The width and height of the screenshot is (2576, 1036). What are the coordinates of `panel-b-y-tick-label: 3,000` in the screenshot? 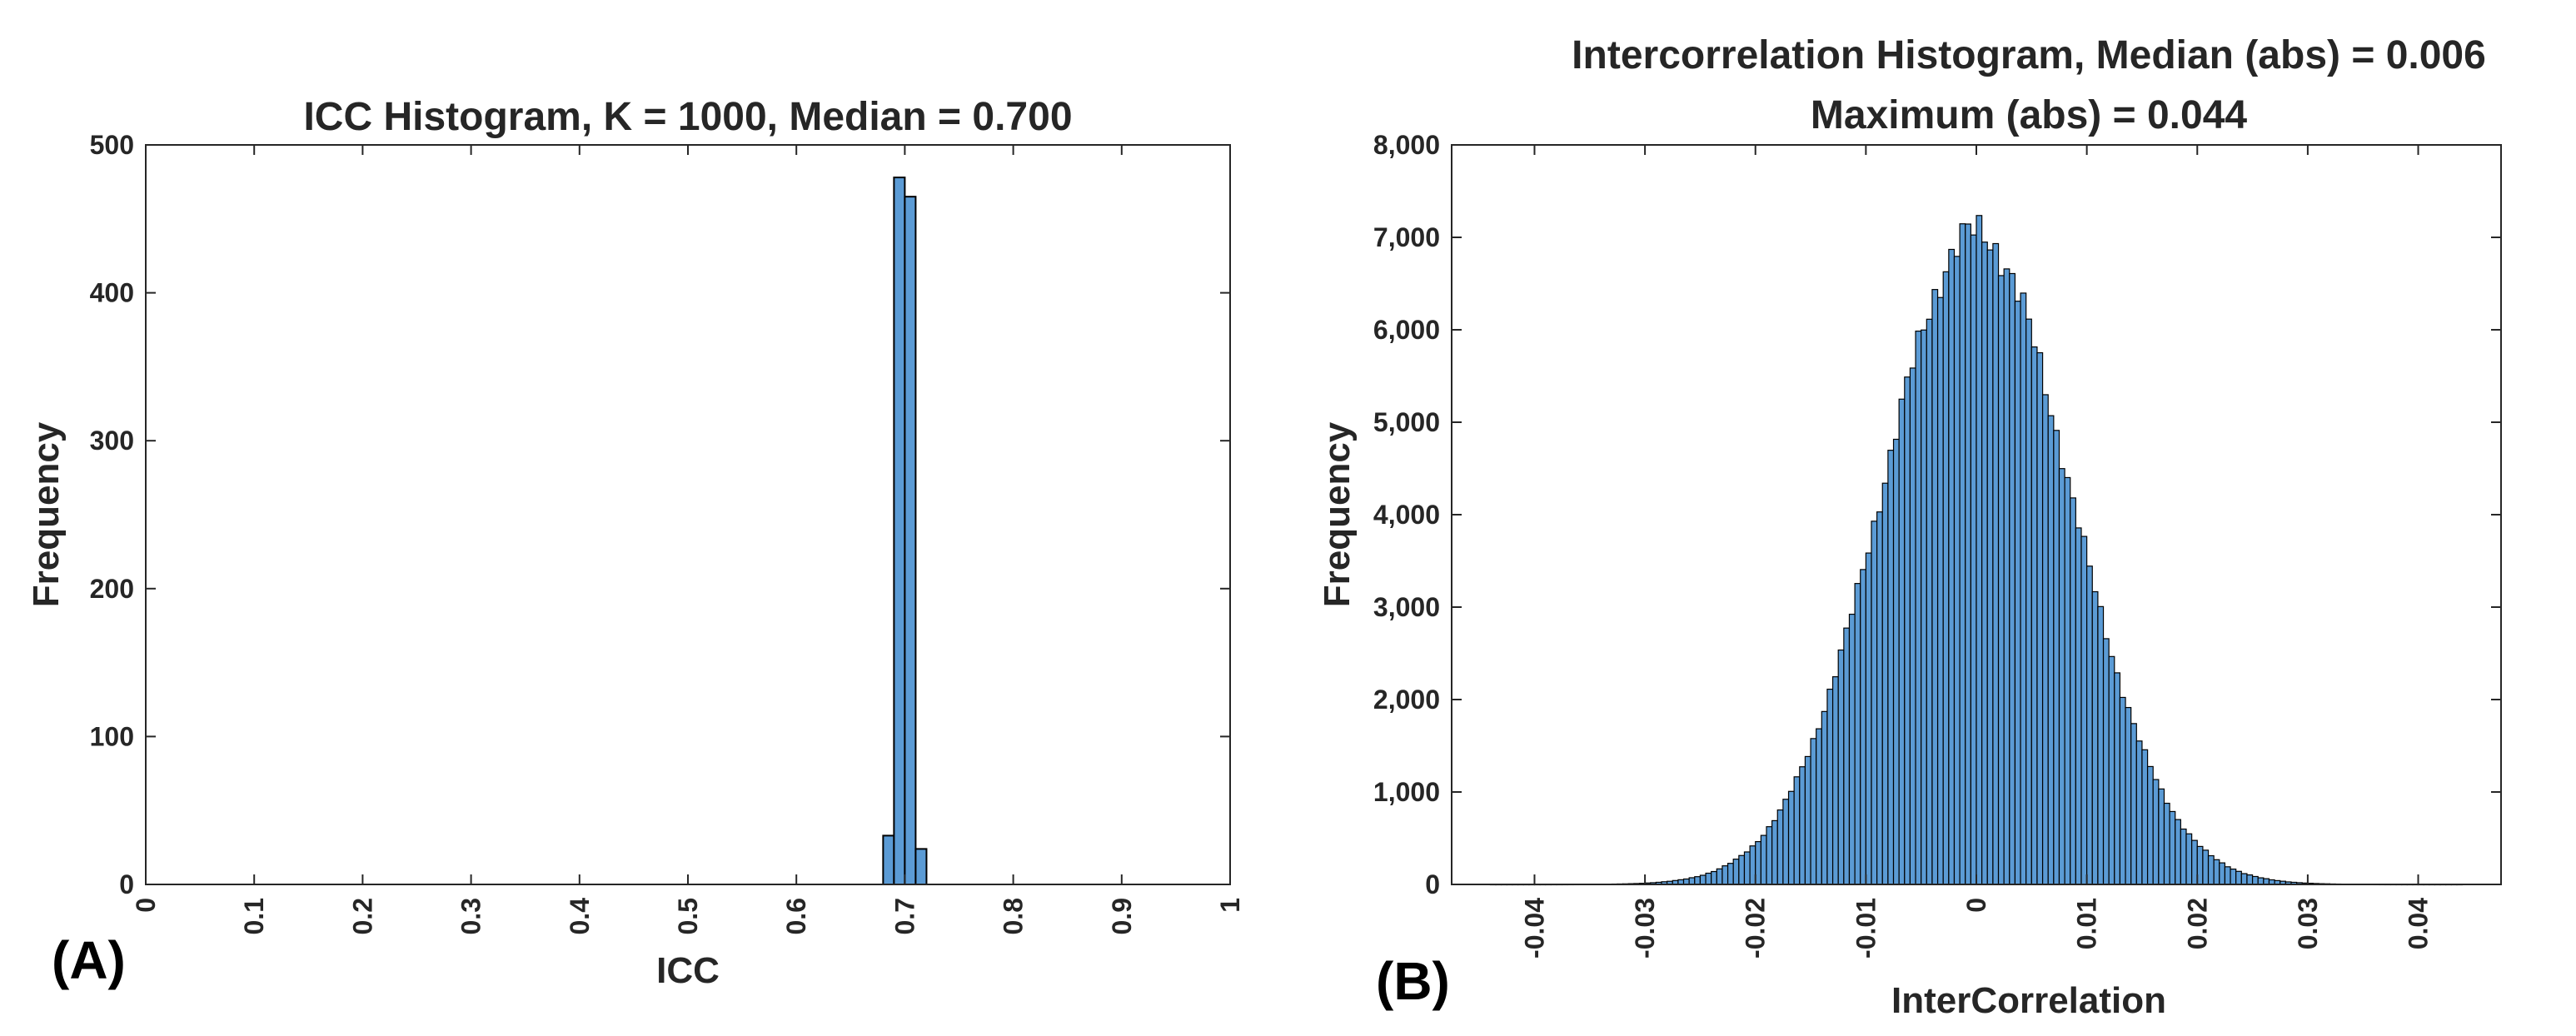 It's located at (1406, 607).